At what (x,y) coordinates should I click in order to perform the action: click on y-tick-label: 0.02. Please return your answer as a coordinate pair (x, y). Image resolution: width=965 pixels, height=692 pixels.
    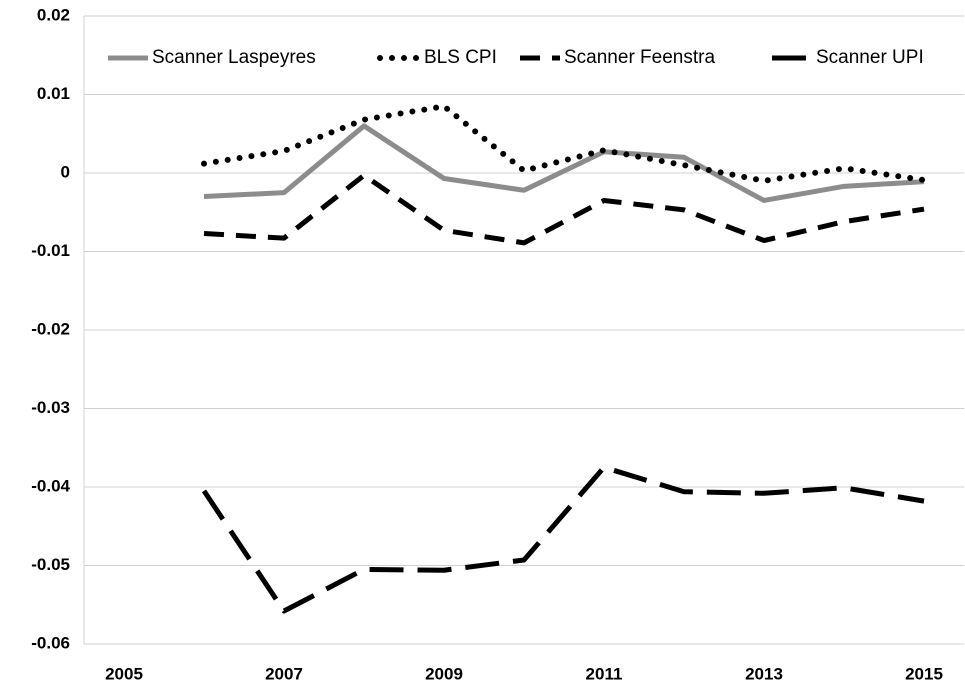
    Looking at the image, I should click on (53, 14).